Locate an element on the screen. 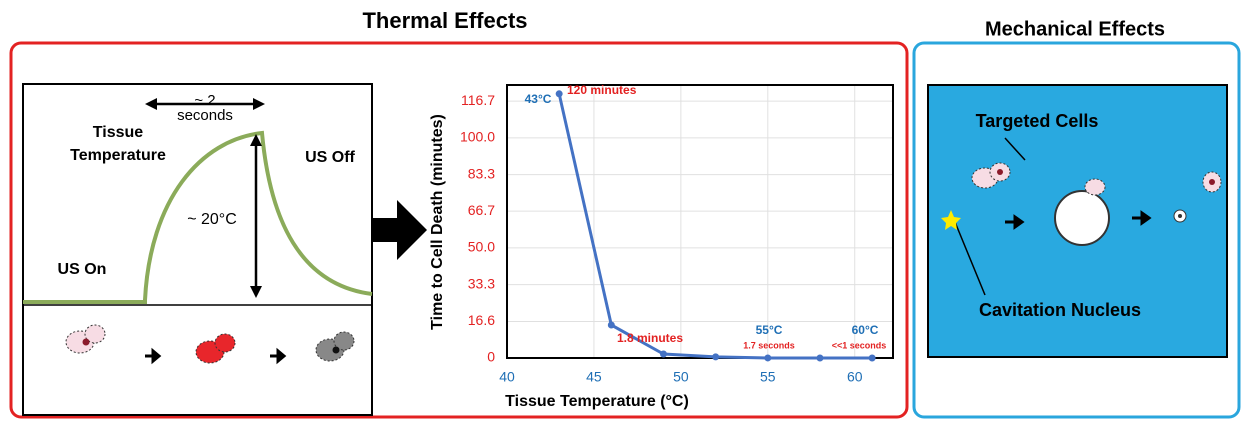  y-tick-label: 116.7 is located at coordinates (478, 100).